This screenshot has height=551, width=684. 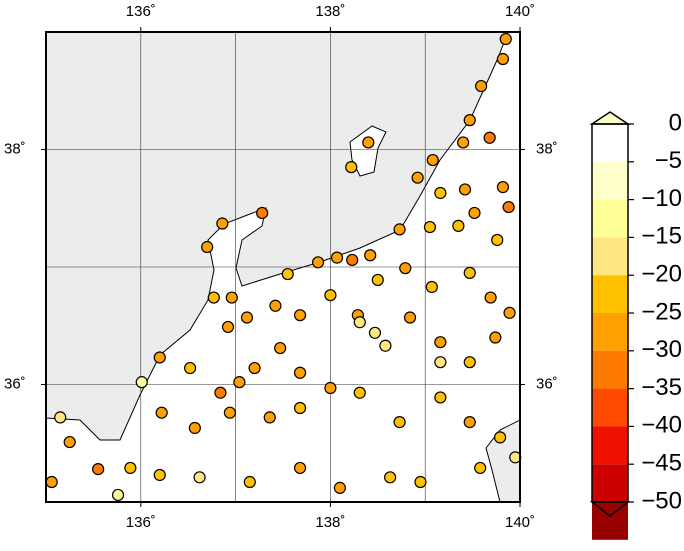 I want to click on colorbar: 0 −5 −10 −15 −20 −25 −30 −35 −40 −45 −50, so click(x=635, y=324).